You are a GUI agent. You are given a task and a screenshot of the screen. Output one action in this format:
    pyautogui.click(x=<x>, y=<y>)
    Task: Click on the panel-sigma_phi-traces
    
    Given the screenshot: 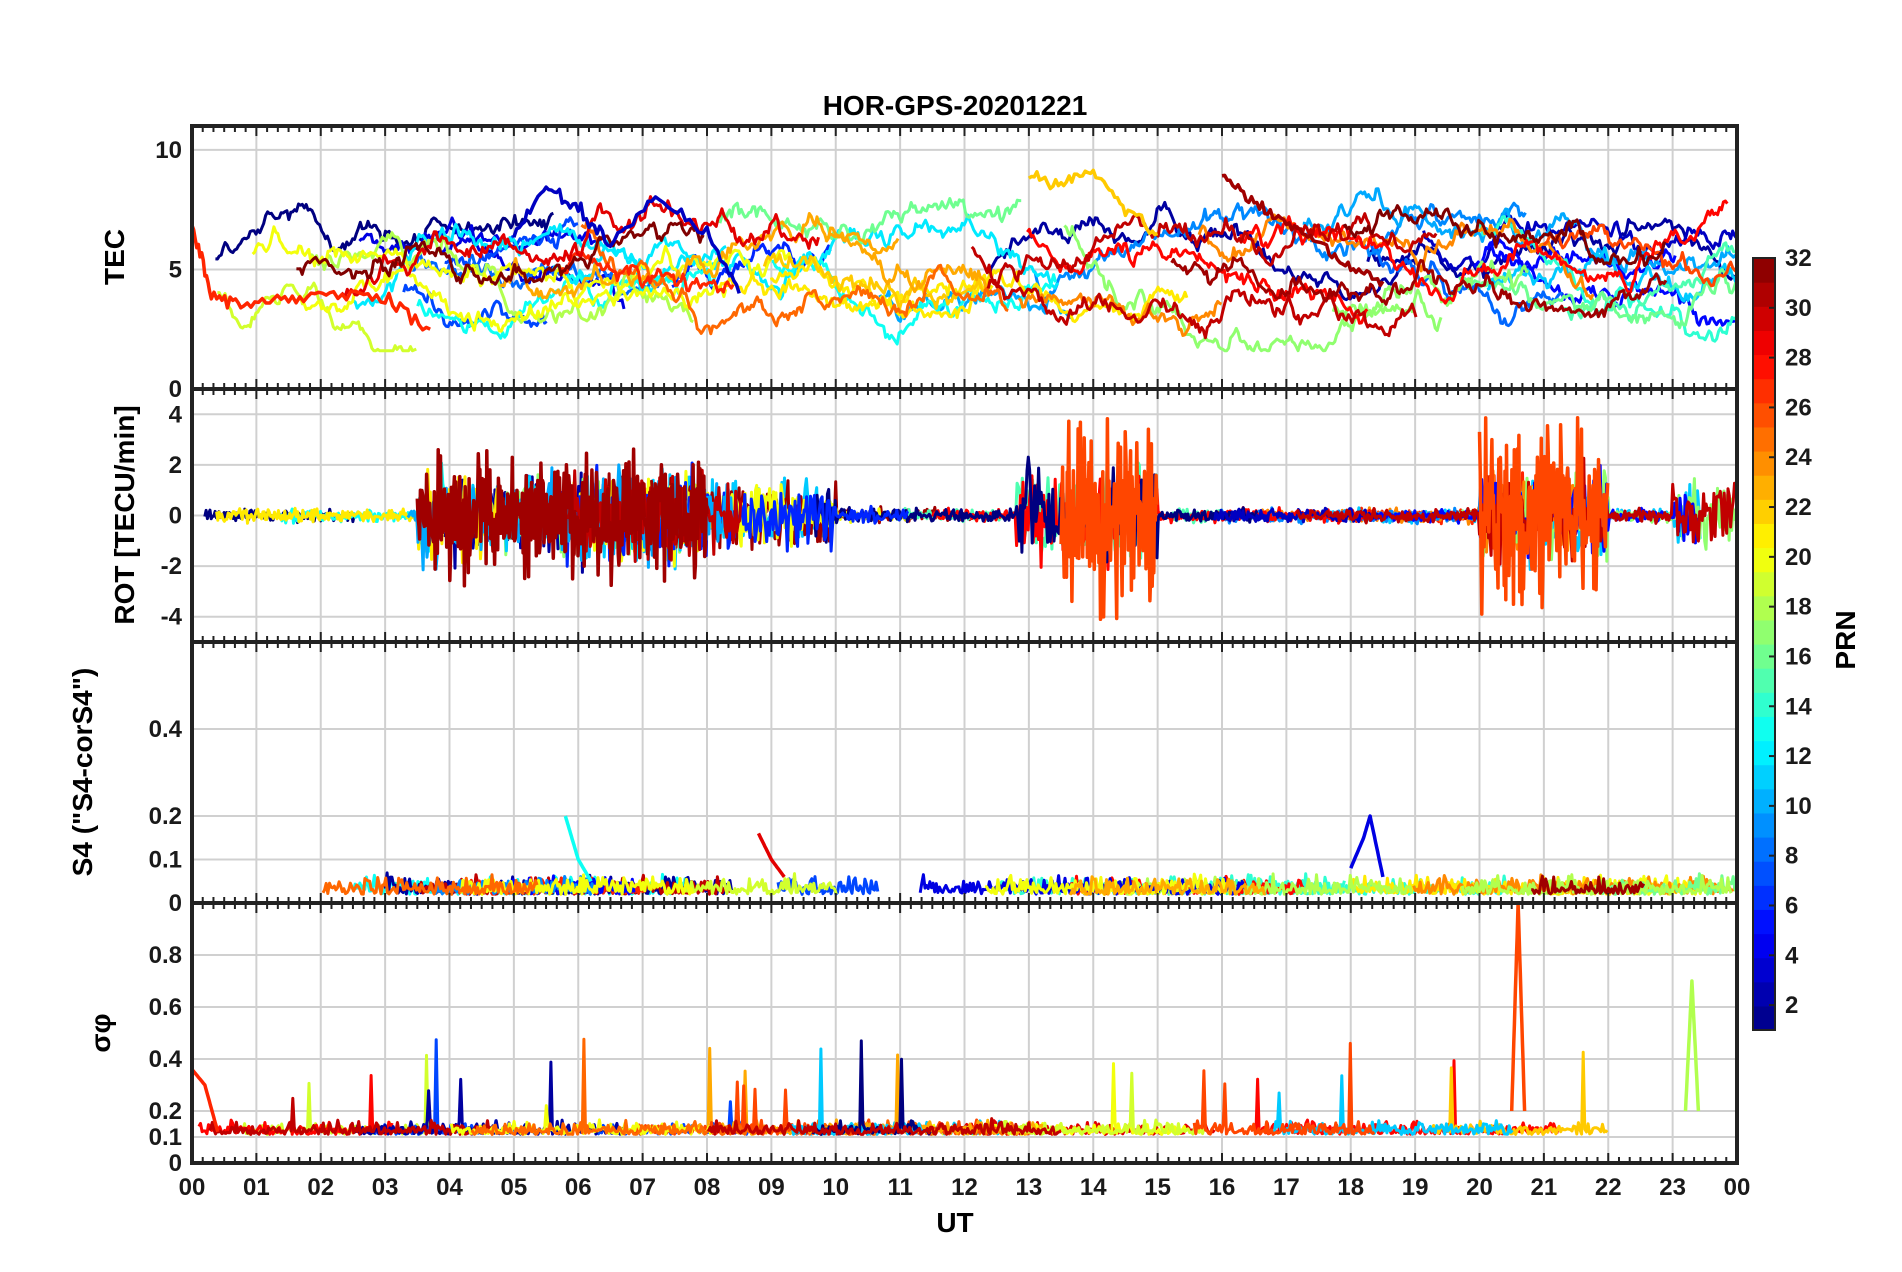 What is the action you would take?
    pyautogui.click(x=946, y=1019)
    